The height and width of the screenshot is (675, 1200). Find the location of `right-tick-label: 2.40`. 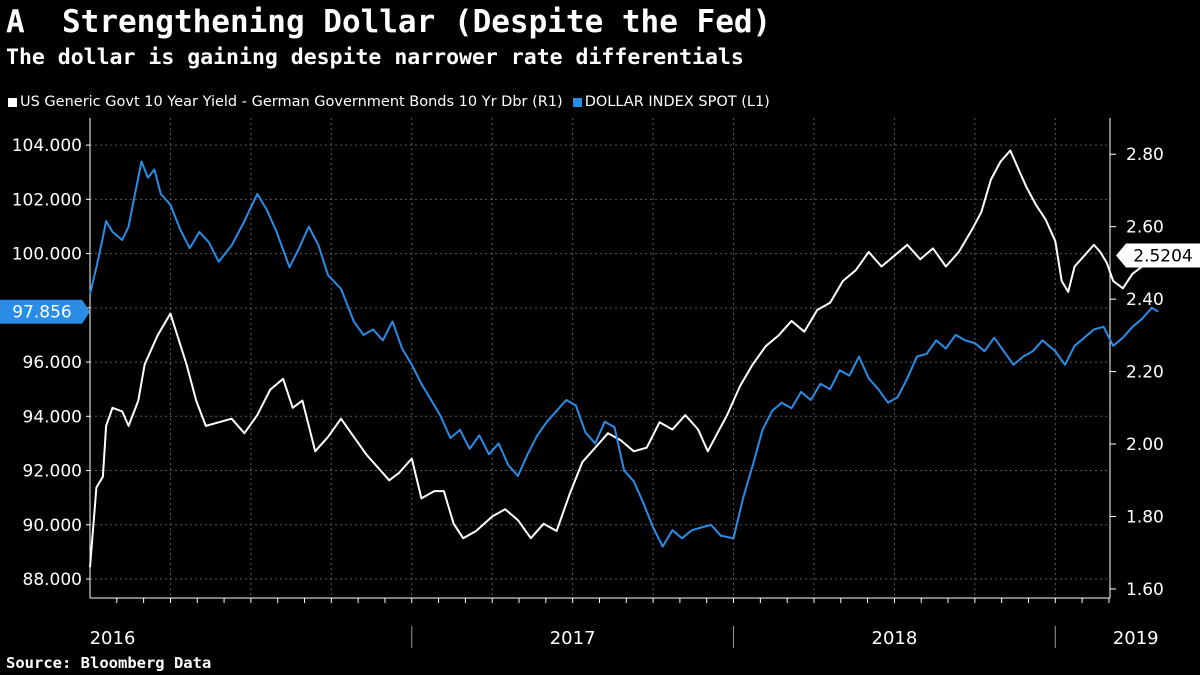

right-tick-label: 2.40 is located at coordinates (1145, 300).